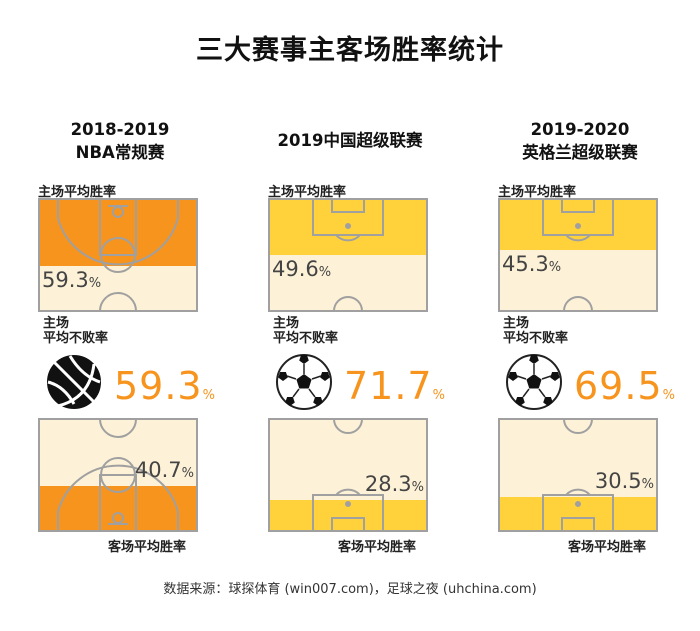 The image size is (700, 631). I want to click on away-court-panel: 30.5%, so click(578, 475).